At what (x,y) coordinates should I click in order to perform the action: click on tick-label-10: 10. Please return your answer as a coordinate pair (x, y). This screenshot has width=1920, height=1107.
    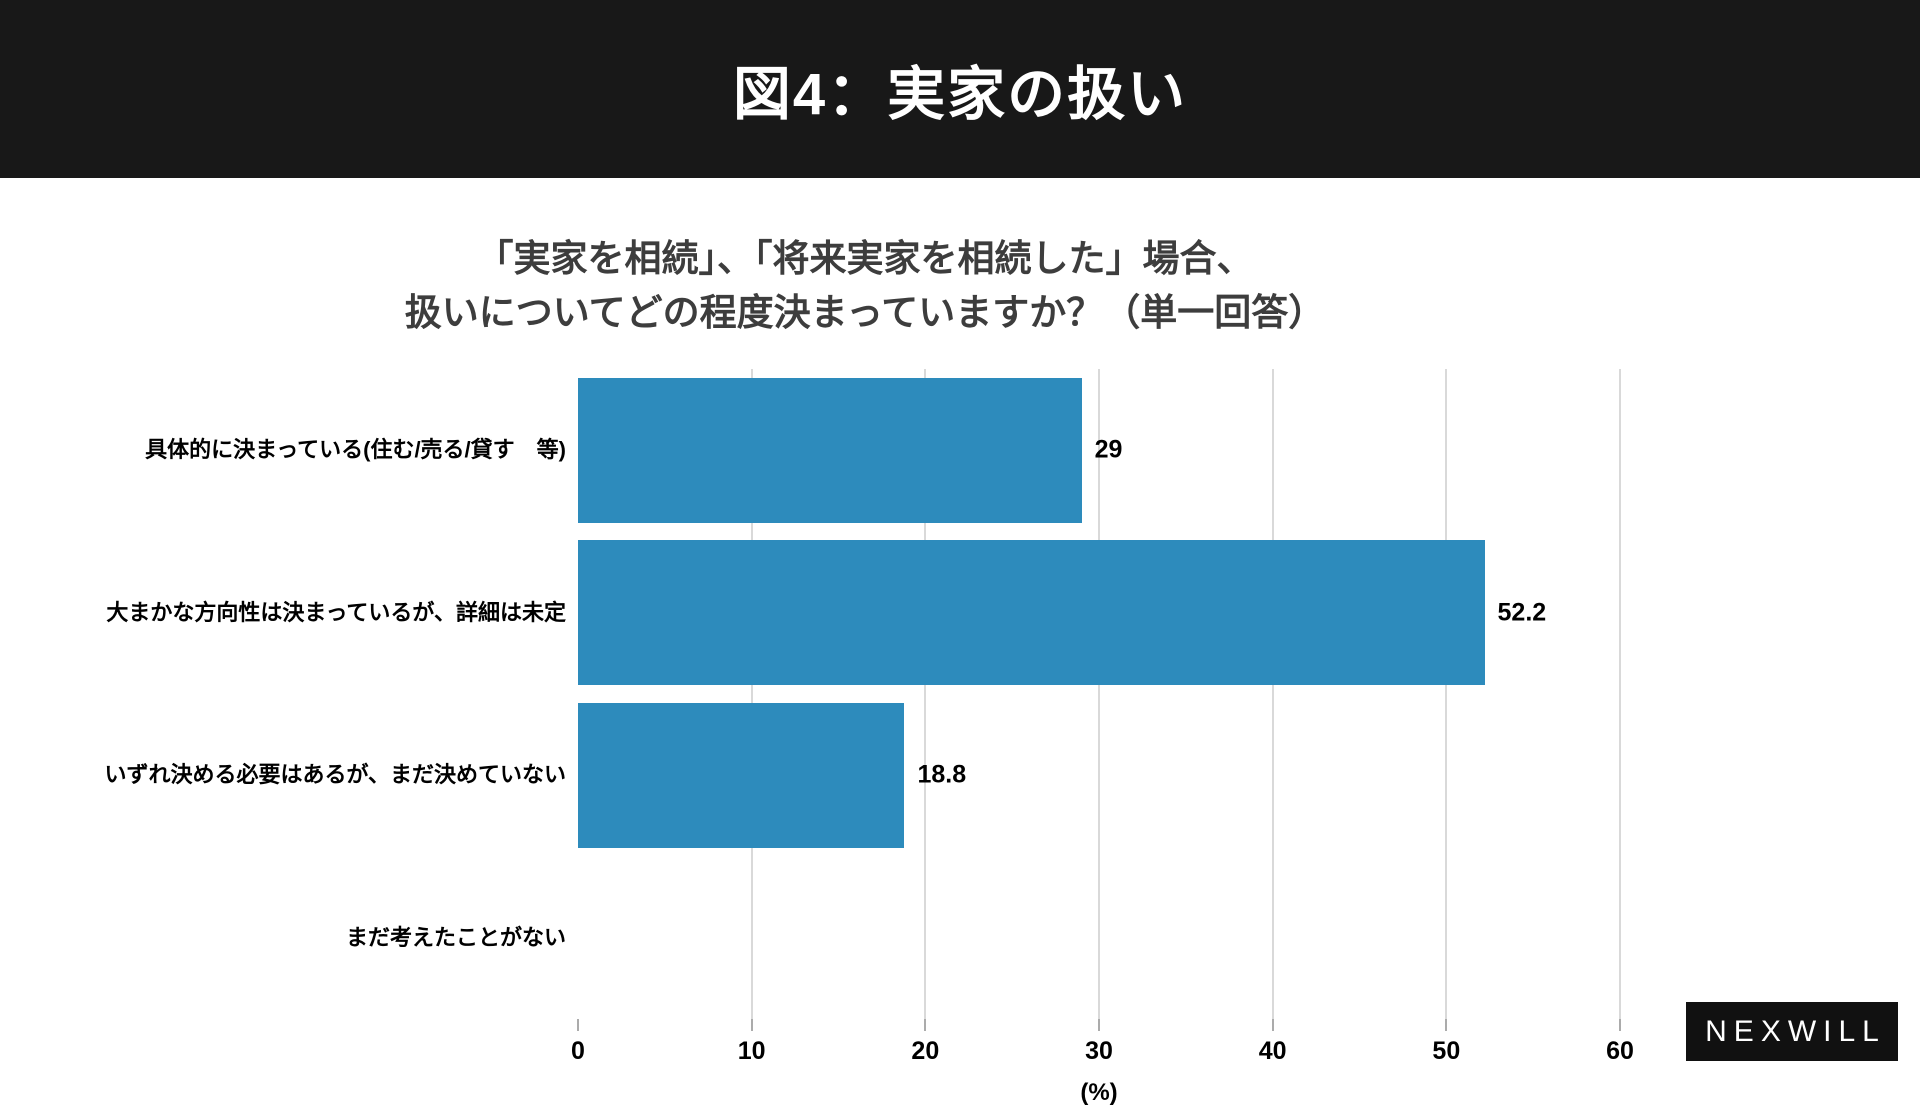
    Looking at the image, I should click on (751, 1051).